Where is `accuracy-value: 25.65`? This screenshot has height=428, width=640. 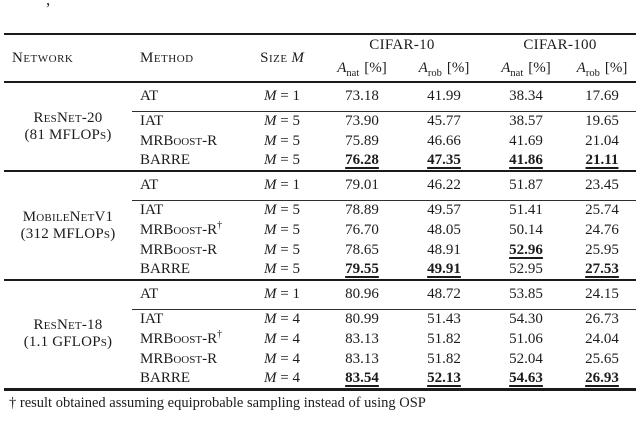 accuracy-value: 25.65 is located at coordinates (602, 358).